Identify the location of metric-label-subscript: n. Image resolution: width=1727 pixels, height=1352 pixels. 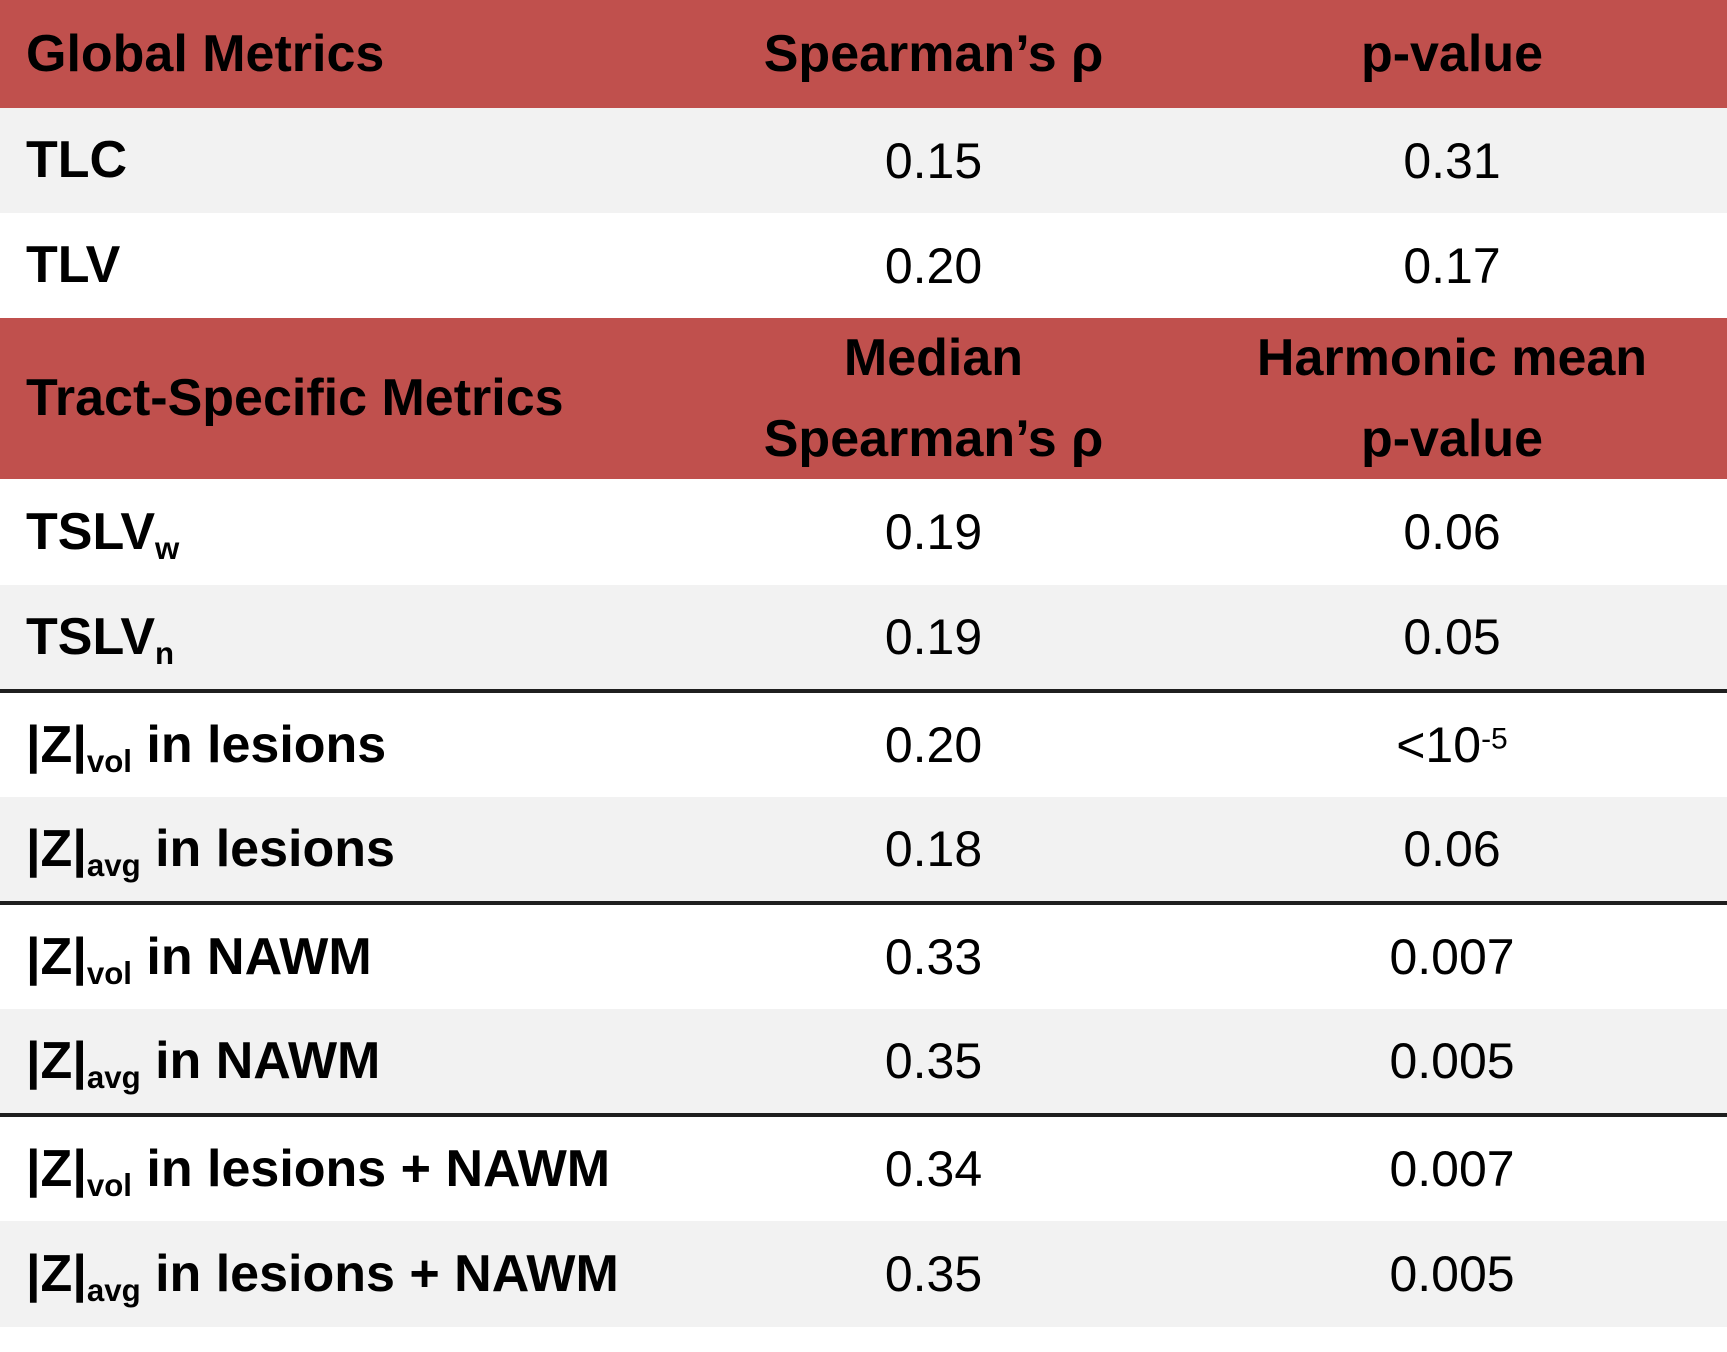
(165, 653).